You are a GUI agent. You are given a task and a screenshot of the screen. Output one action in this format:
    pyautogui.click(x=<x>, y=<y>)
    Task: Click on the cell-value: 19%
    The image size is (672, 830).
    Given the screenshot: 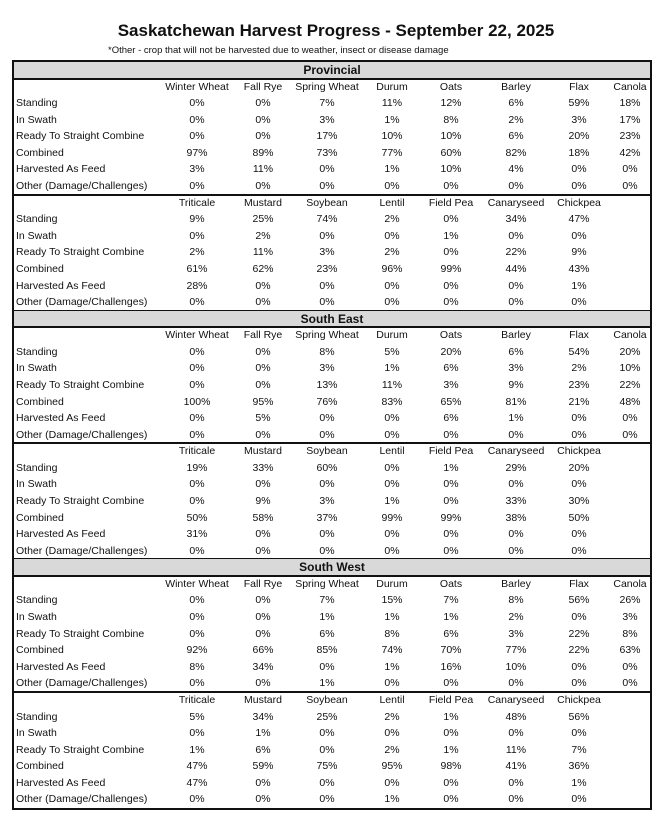 What is the action you would take?
    pyautogui.click(x=197, y=467)
    